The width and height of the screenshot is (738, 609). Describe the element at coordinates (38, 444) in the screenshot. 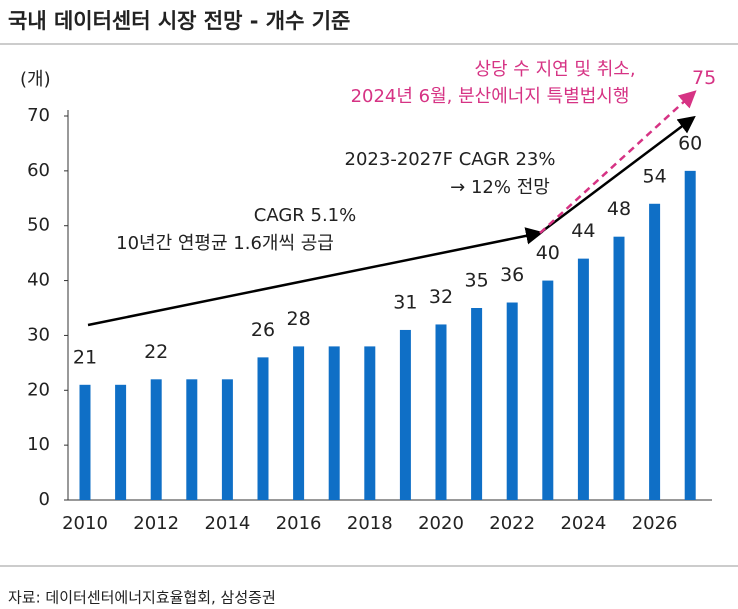

I see `y-tick-label: 10` at that location.